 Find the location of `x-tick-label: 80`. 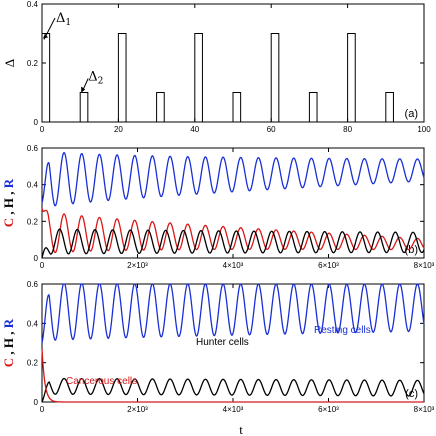

x-tick-label: 80 is located at coordinates (347, 129).